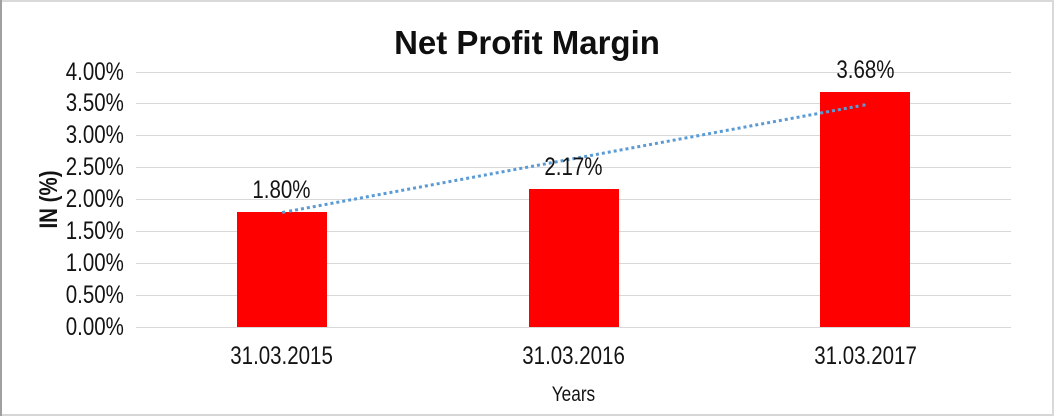 This screenshot has height=416, width=1054. I want to click on x-tick-label: 31.03.2015, so click(282, 356).